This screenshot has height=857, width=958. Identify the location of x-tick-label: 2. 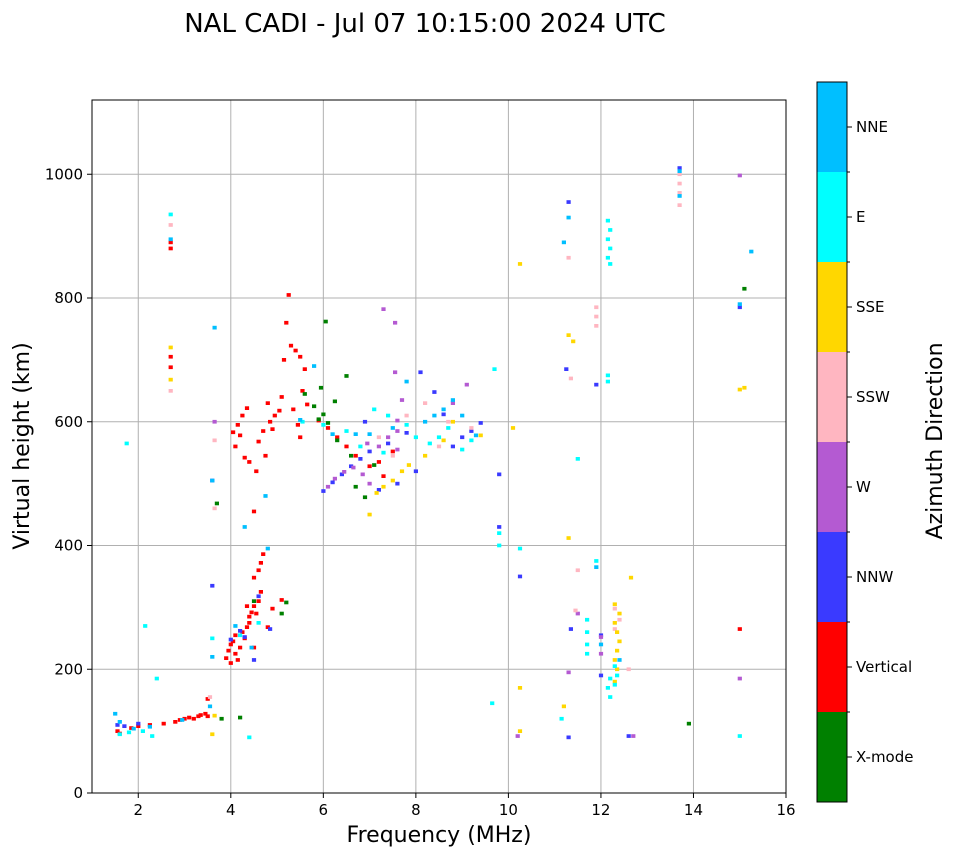
(138, 810).